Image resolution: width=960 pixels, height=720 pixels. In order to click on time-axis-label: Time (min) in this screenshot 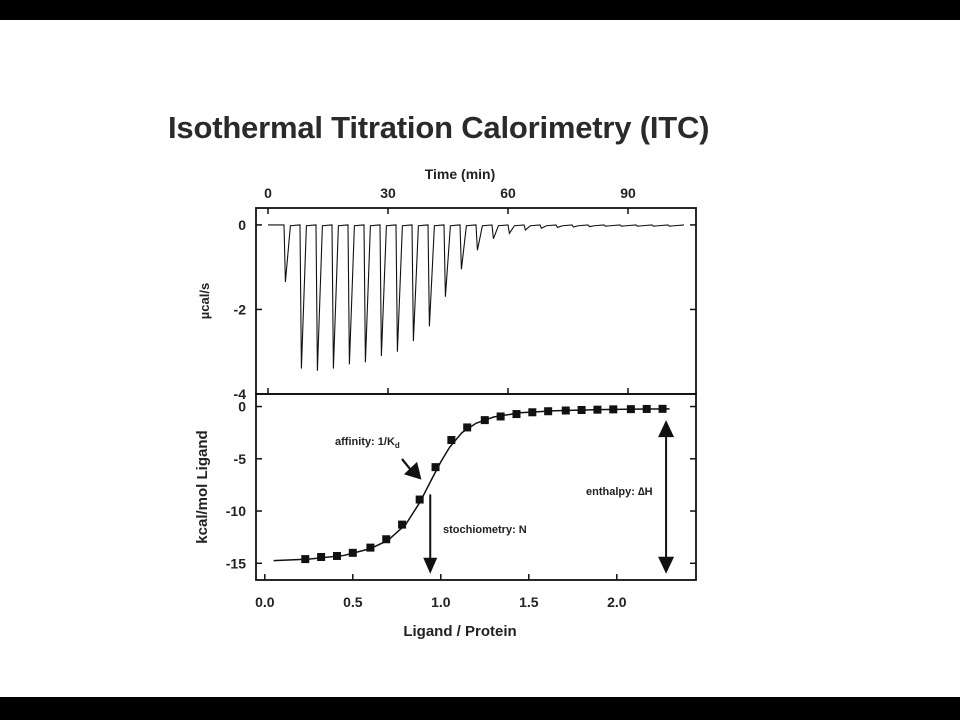, I will do `click(460, 174)`.